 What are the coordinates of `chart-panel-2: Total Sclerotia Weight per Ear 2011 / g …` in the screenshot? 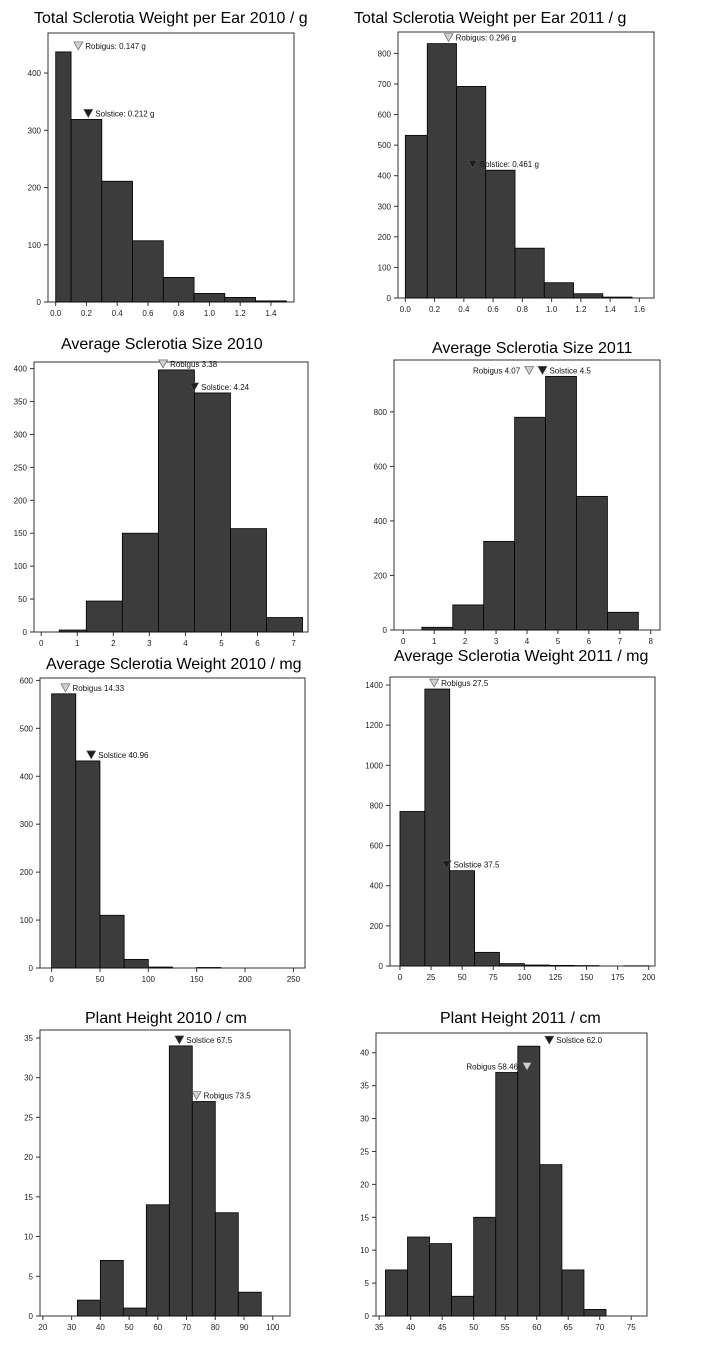 It's located at (528, 162).